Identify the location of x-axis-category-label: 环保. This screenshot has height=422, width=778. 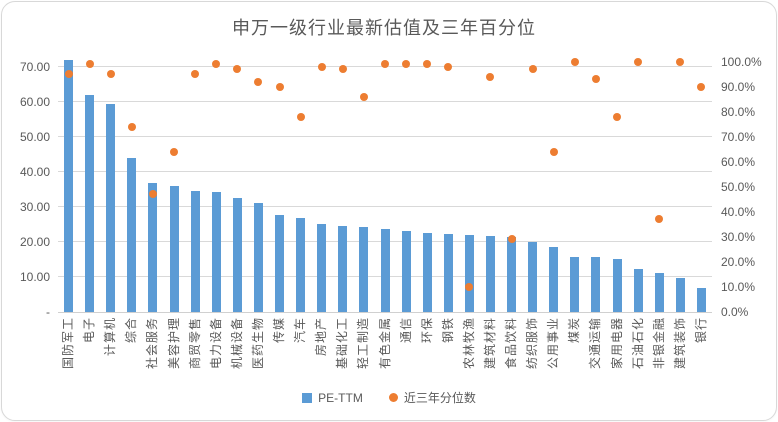
(426, 330).